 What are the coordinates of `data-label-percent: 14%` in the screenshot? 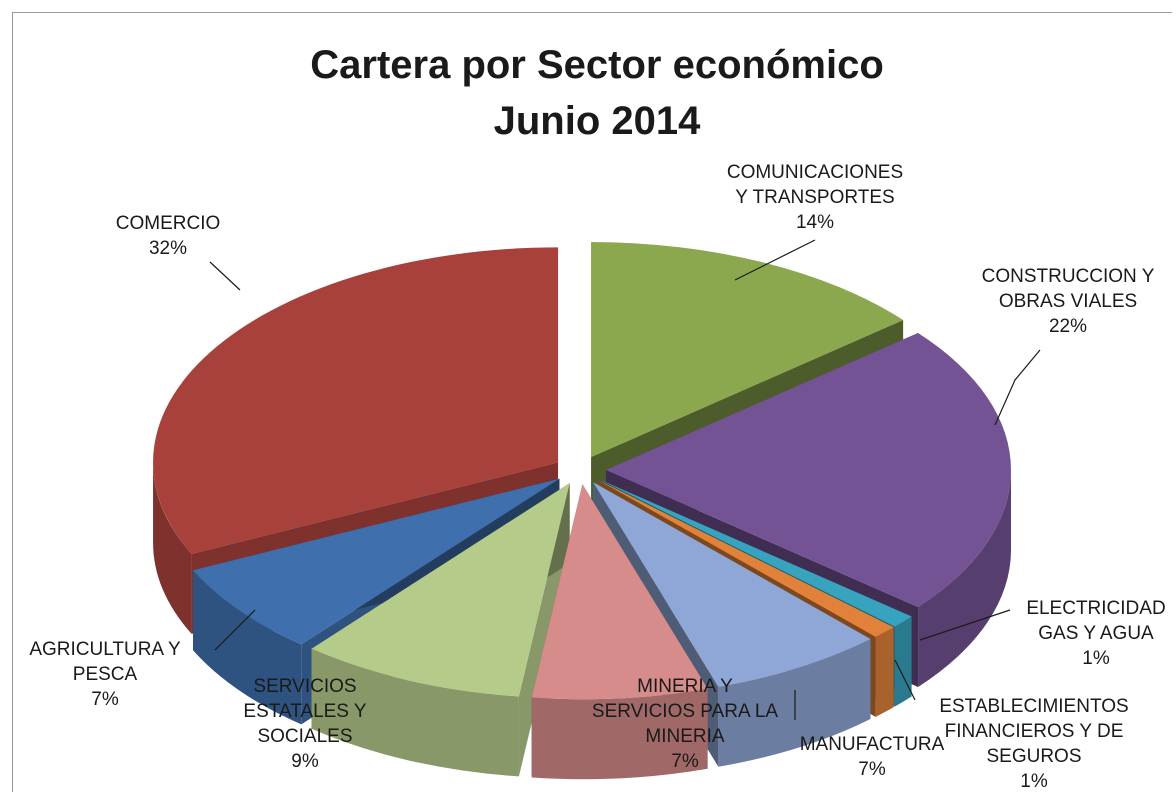 It's located at (815, 222).